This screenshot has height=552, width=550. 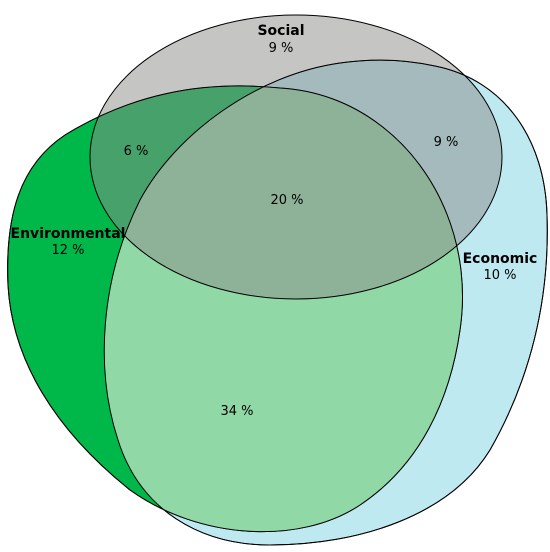 I want to click on social-value: 9 %, so click(x=281, y=48).